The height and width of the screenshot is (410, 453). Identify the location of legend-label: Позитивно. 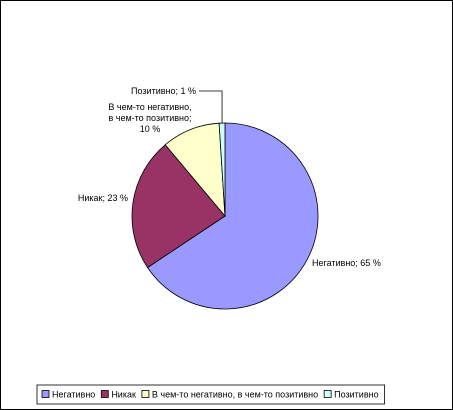
(356, 395).